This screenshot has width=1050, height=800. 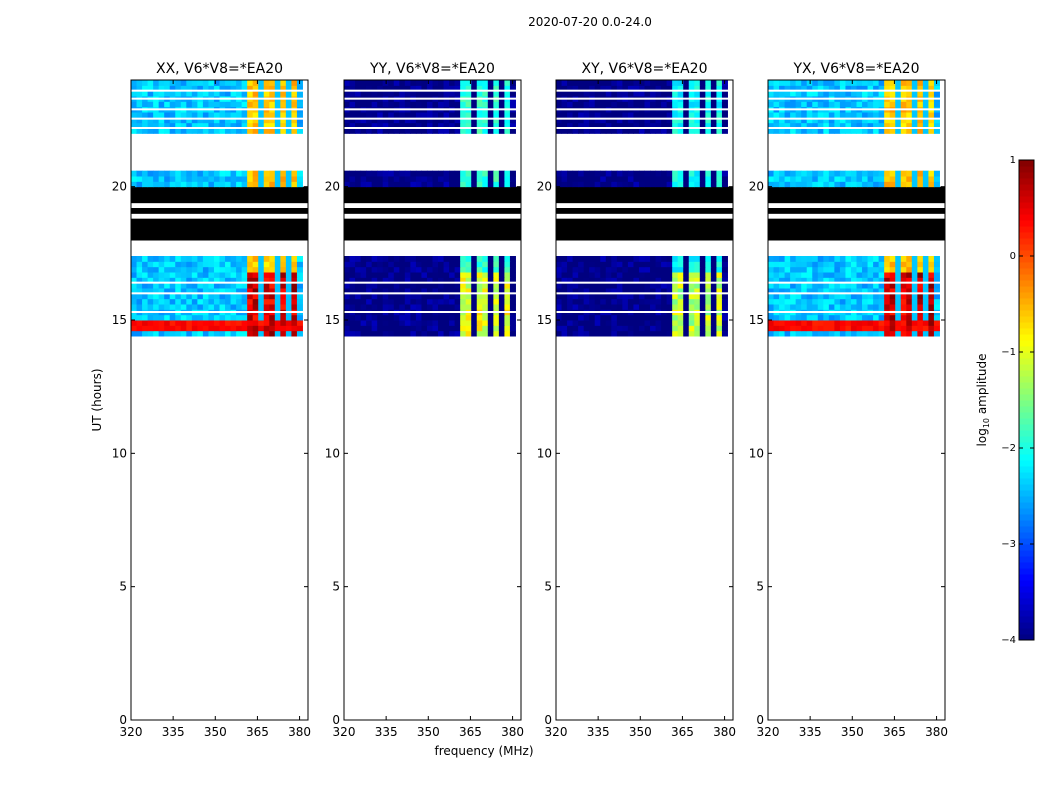 What do you see at coordinates (1013, 256) in the screenshot?
I see `colorbar-tick-label: 0` at bounding box center [1013, 256].